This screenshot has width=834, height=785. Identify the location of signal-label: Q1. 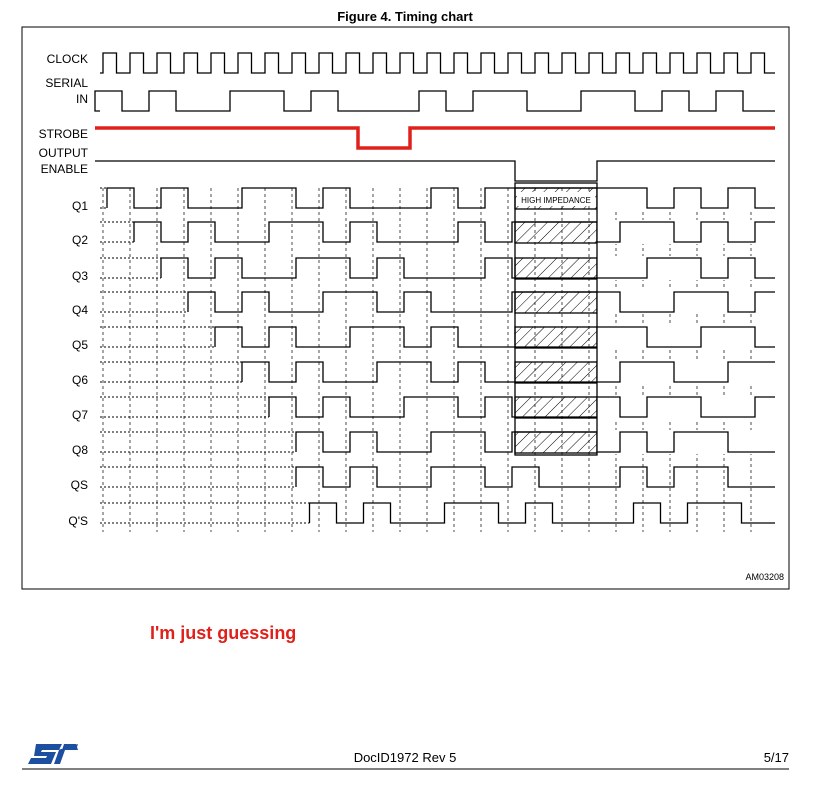
(80, 206).